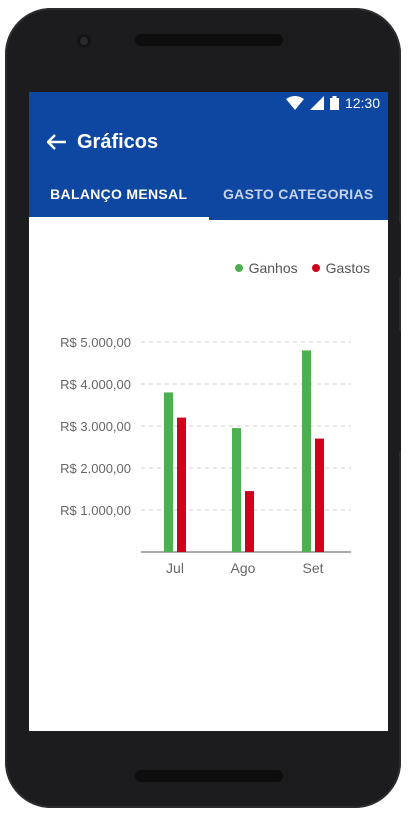  What do you see at coordinates (84, 41) in the screenshot?
I see `front-camera` at bounding box center [84, 41].